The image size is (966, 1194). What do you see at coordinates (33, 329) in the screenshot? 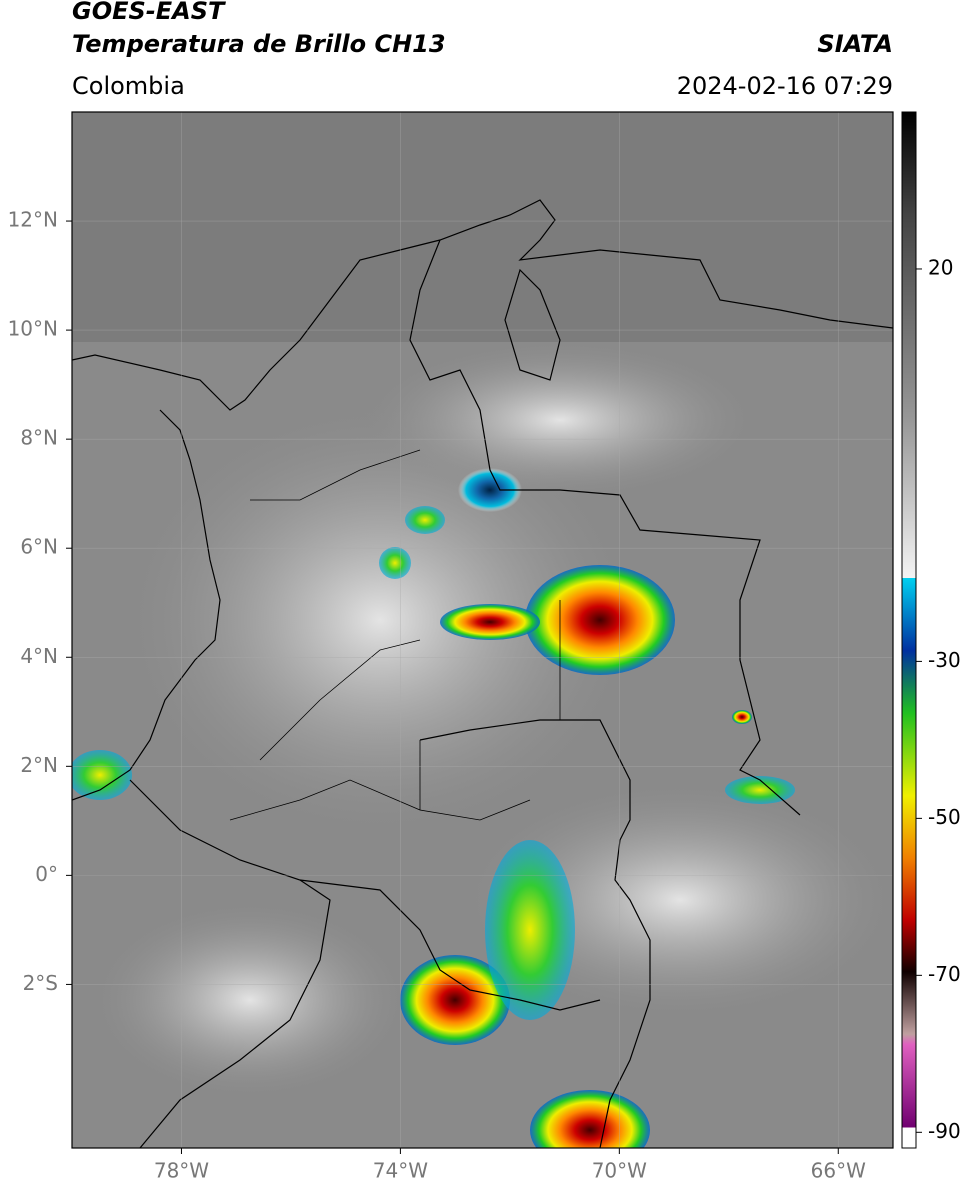
I see `y-tick-label: 10°N` at bounding box center [33, 329].